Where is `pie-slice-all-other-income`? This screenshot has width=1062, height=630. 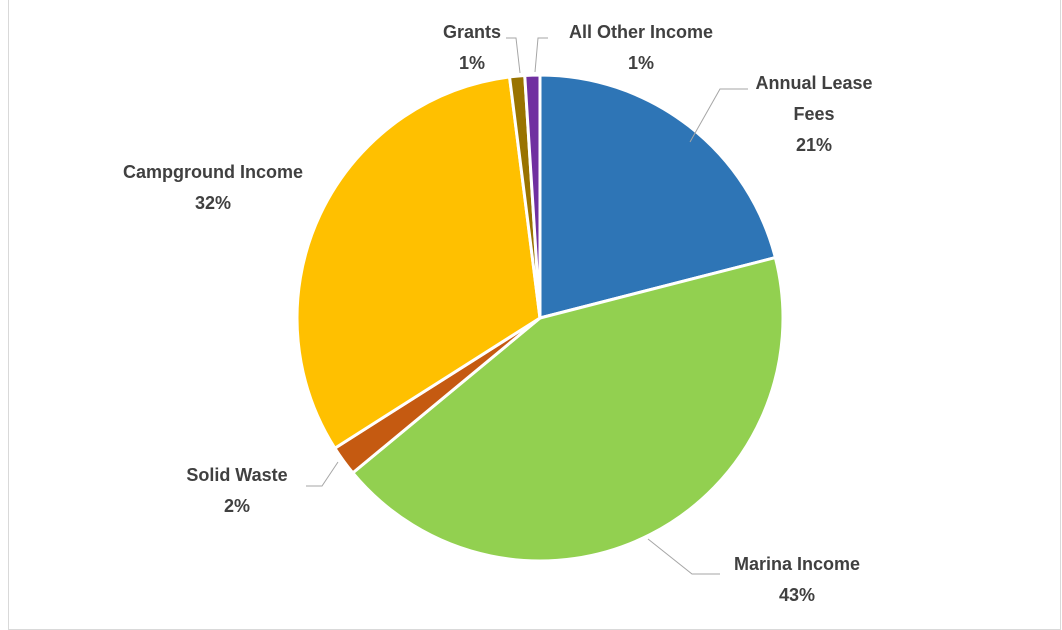
pie-slice-all-other-income is located at coordinates (532, 196).